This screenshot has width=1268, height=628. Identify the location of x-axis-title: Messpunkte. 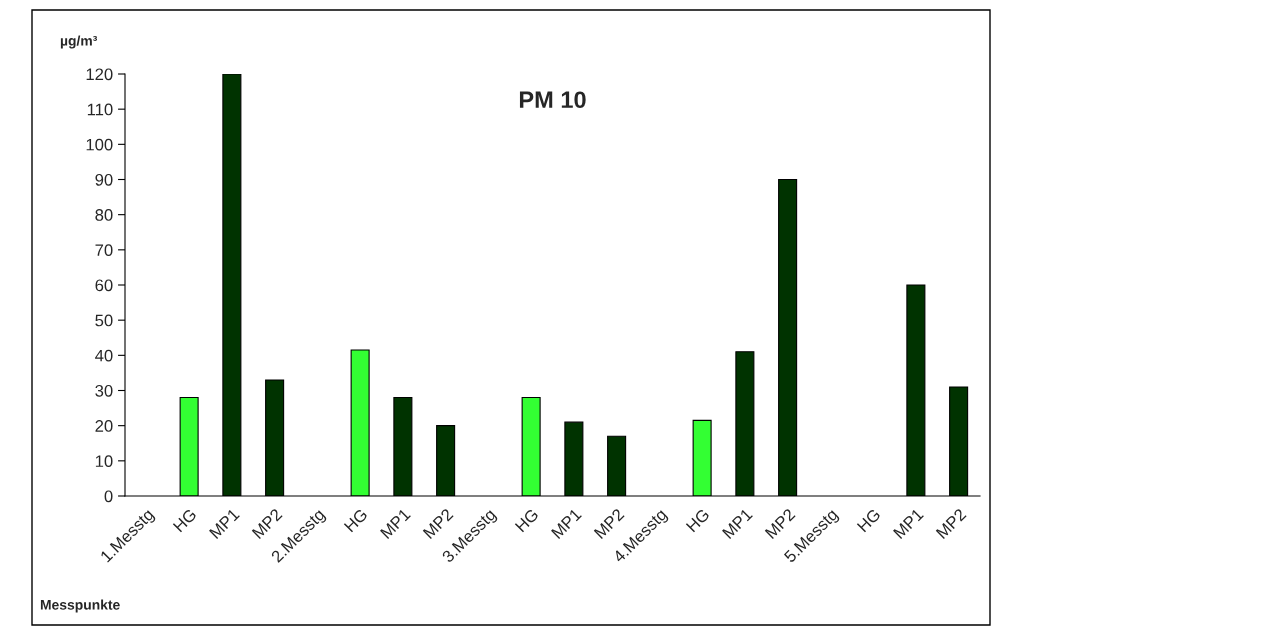
(80, 606).